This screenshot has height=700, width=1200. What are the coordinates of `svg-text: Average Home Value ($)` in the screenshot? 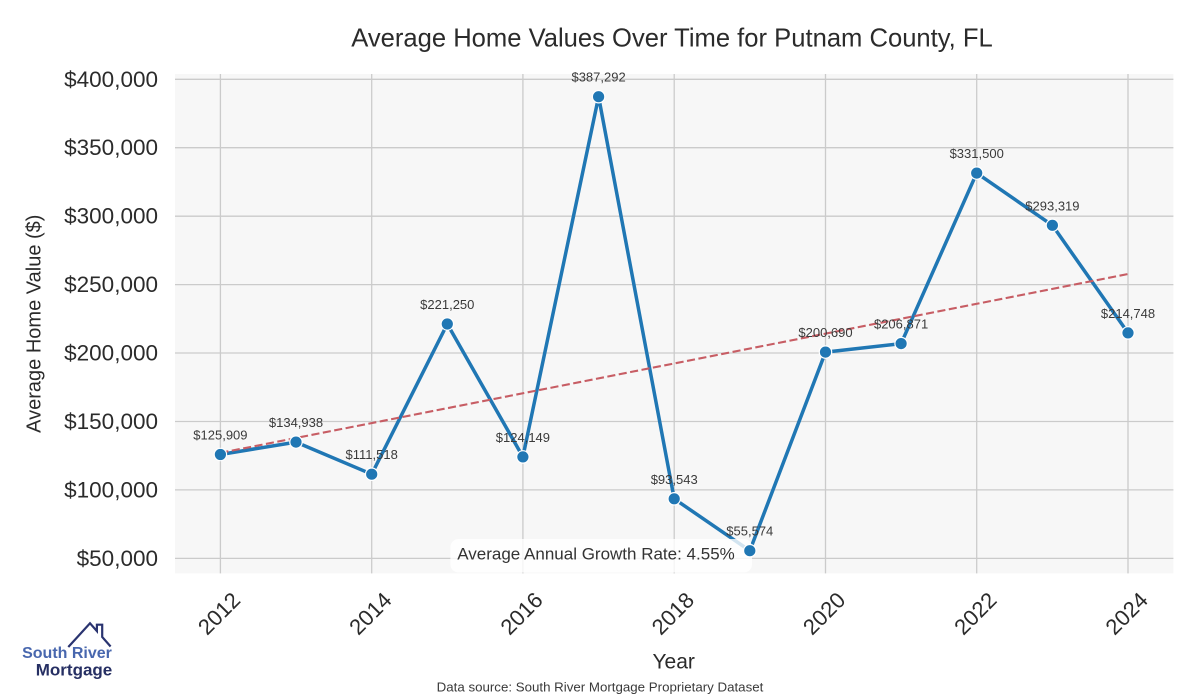 It's located at (35, 324).